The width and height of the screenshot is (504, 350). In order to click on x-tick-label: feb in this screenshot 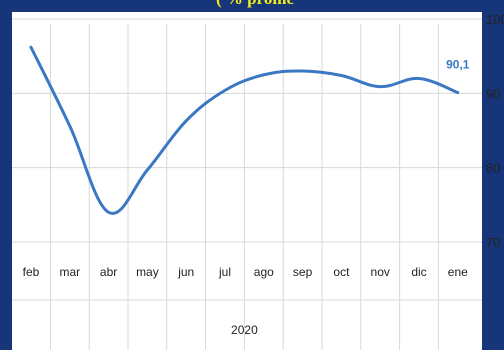, I will do `click(31, 272)`.